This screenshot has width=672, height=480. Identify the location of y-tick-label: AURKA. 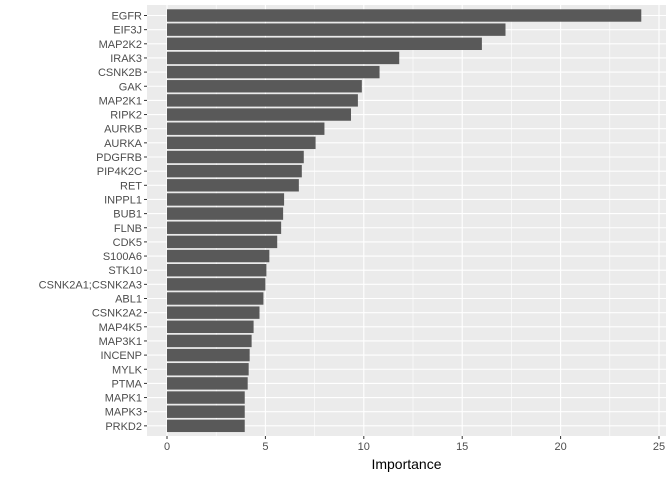
(123, 144).